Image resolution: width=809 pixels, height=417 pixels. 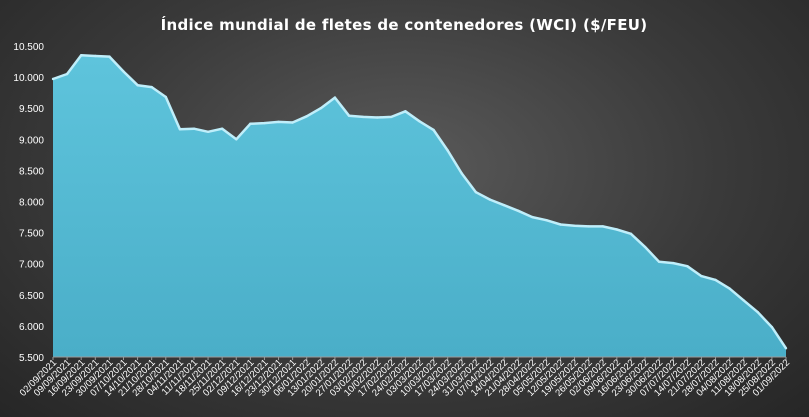 I want to click on y-tick-label: 7.500, so click(x=31, y=234).